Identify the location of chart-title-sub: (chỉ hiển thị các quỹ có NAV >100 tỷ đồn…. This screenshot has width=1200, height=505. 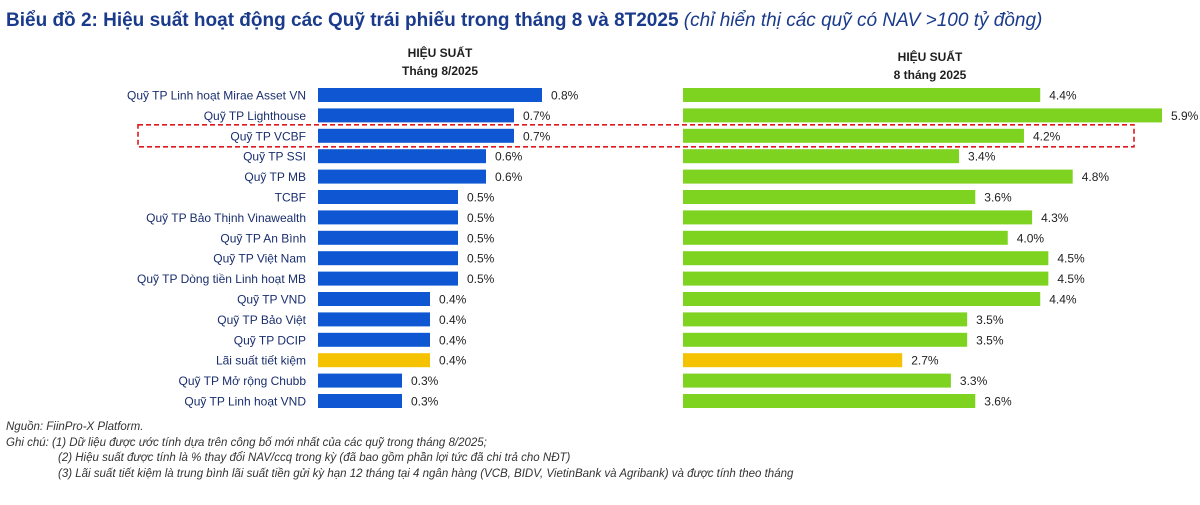
(863, 20).